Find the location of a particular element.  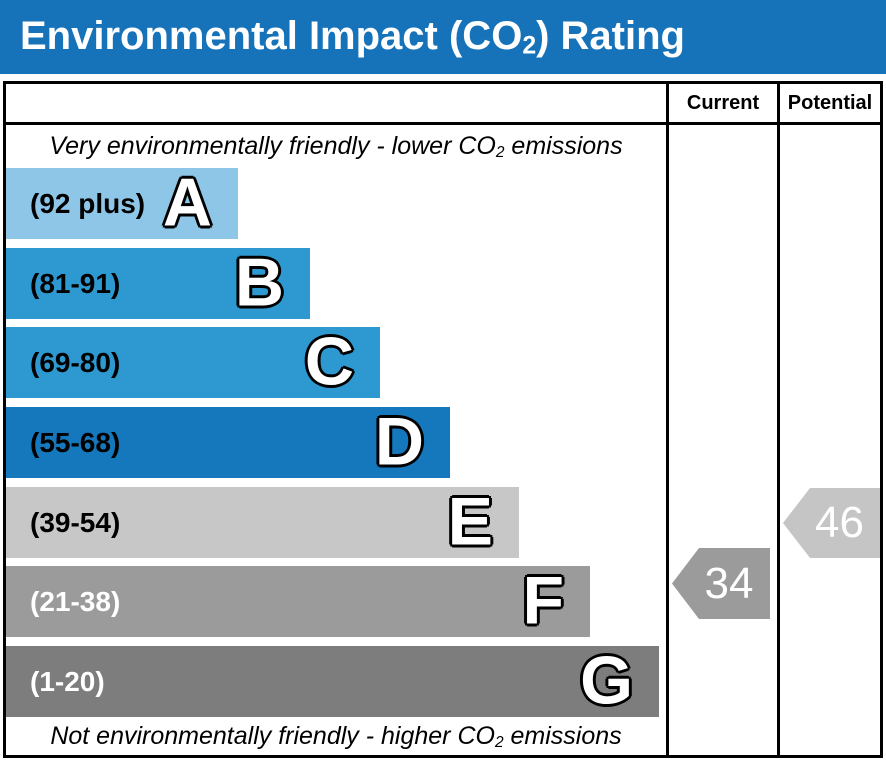

band-letter: D is located at coordinates (399, 441).